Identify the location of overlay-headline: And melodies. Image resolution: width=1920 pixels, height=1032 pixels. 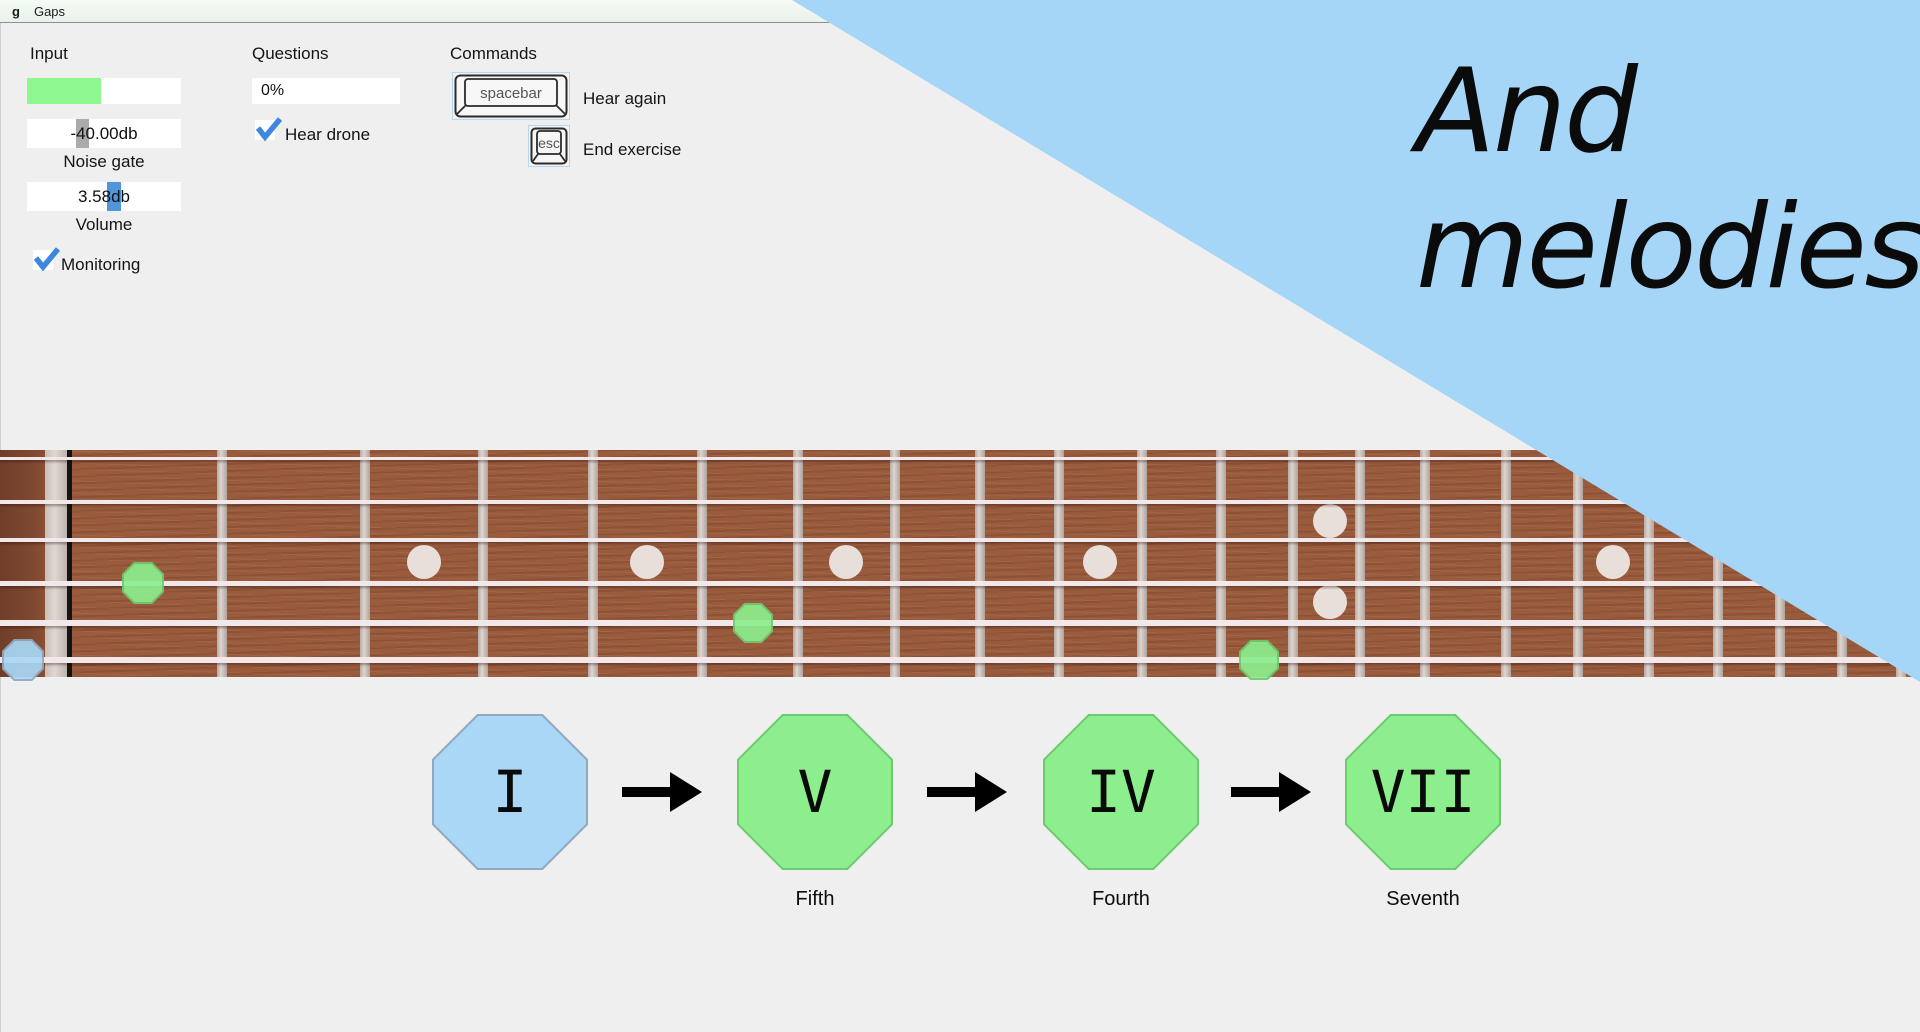
(1668, 180).